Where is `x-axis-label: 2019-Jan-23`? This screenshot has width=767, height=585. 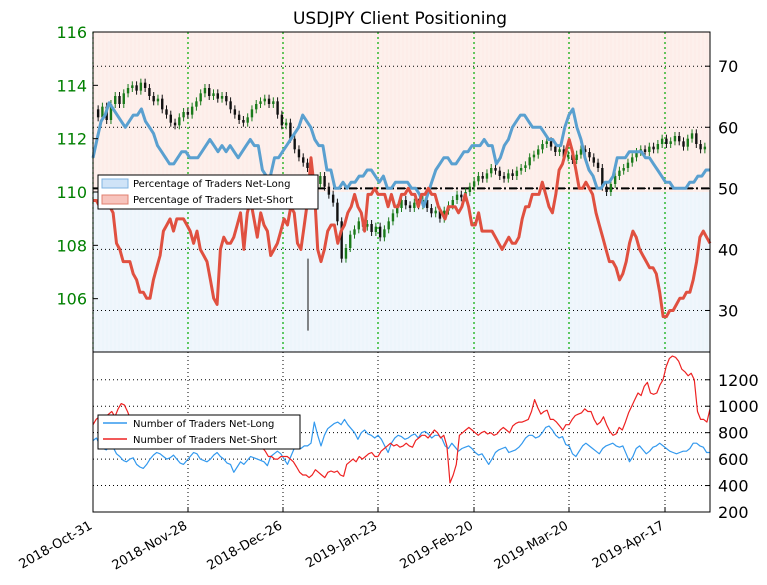 x-axis-label: 2019-Jan-23 is located at coordinates (341, 544).